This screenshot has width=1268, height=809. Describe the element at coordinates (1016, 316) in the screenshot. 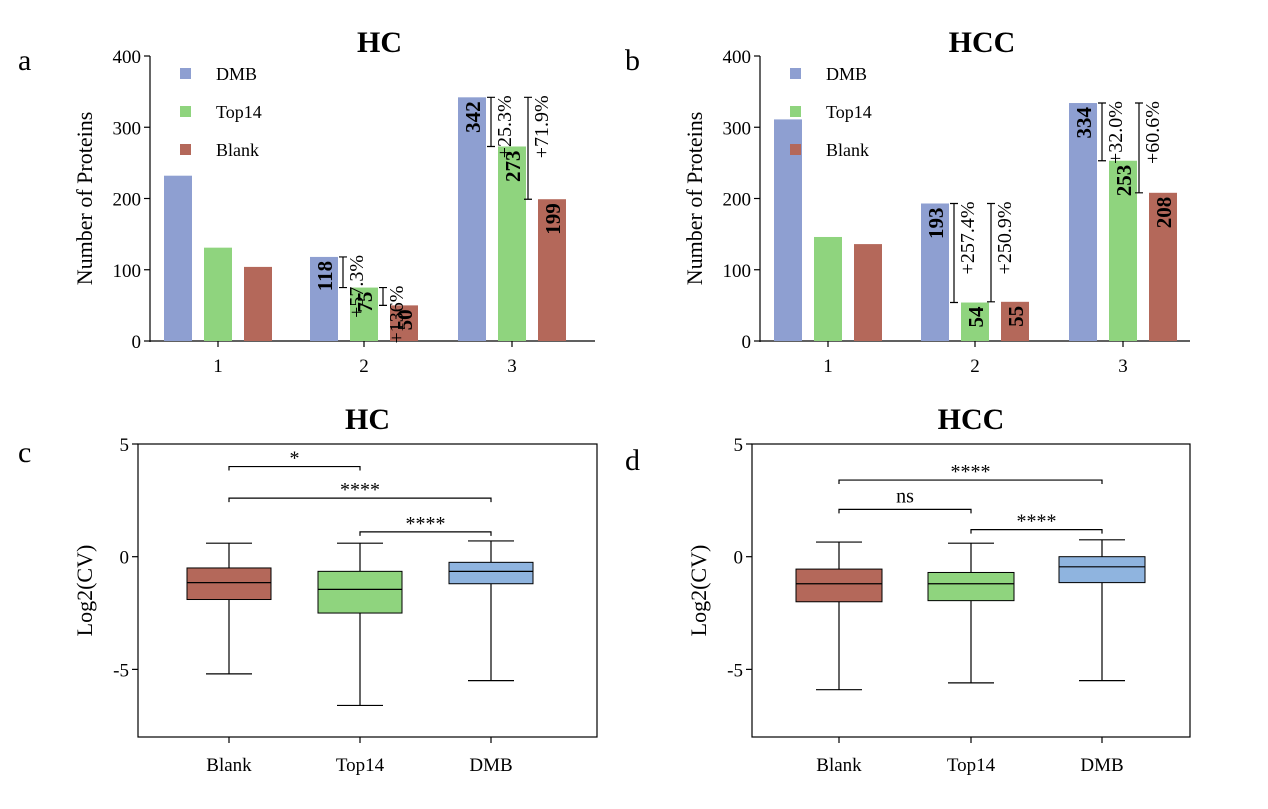

I see `bar-value-label: 55` at that location.